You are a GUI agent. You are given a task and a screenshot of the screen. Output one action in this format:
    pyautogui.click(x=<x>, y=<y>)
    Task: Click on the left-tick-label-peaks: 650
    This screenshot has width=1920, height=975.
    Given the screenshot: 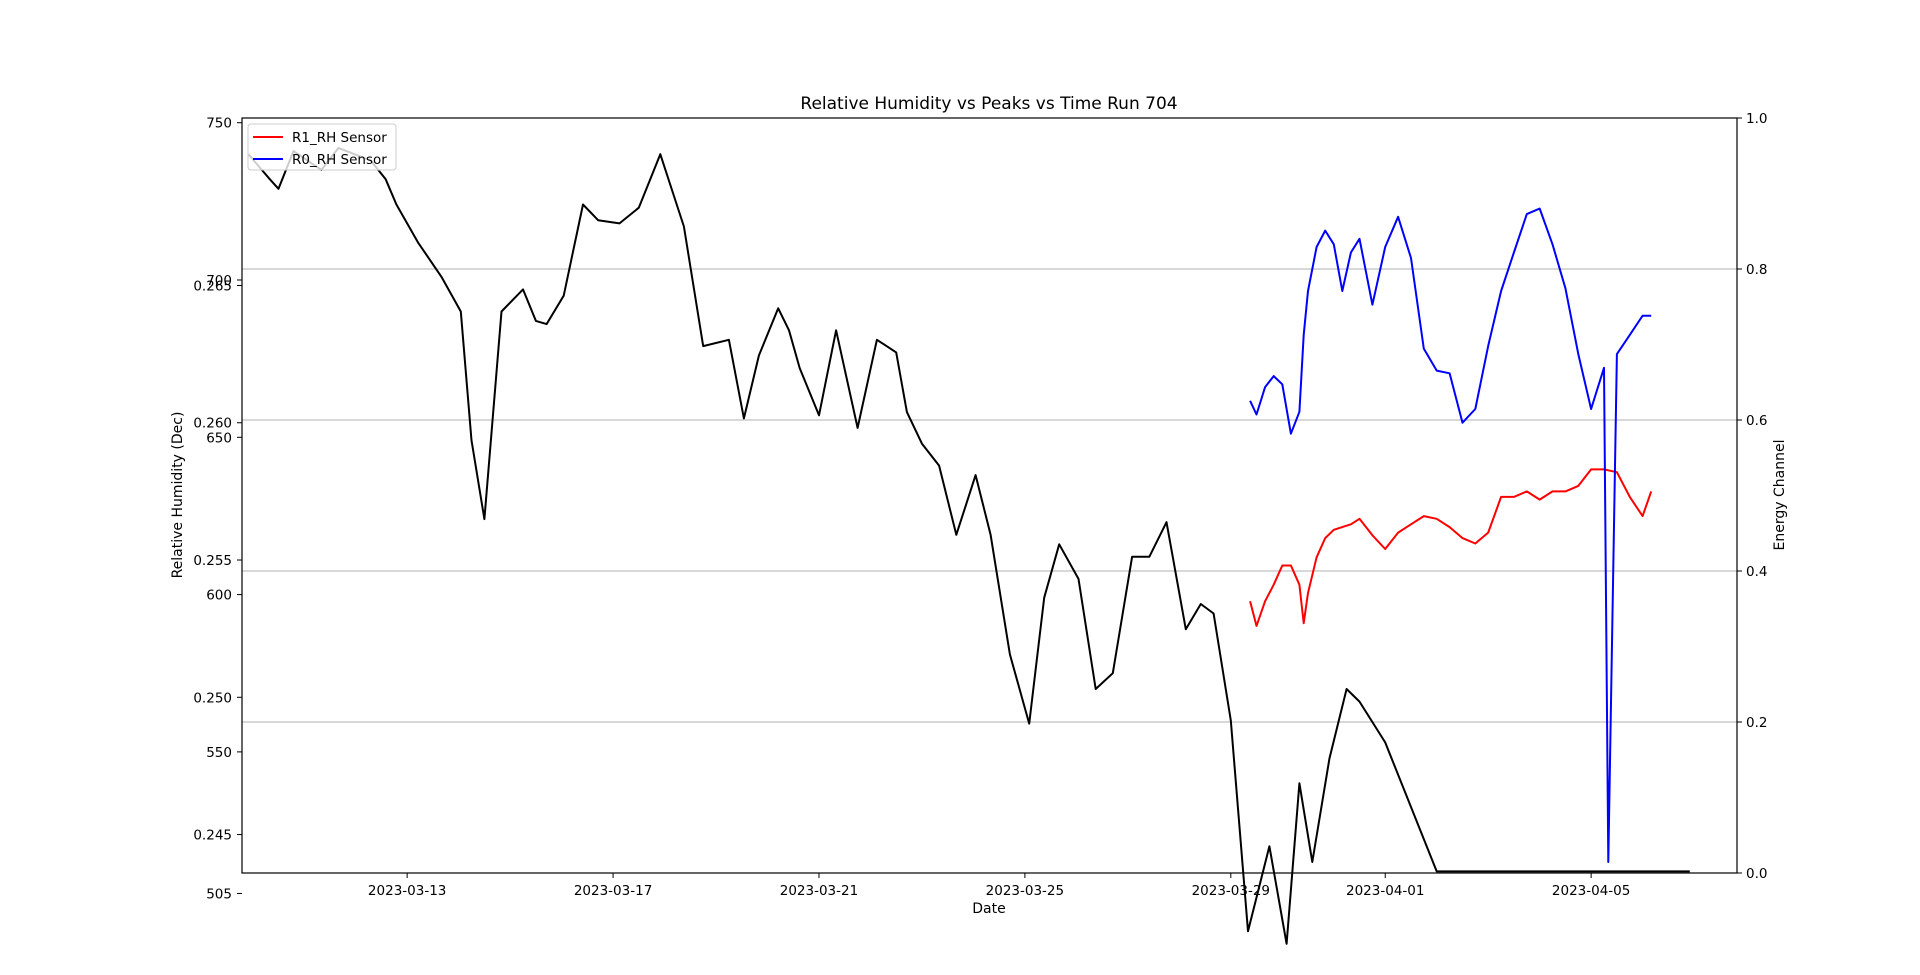 What is the action you would take?
    pyautogui.click(x=219, y=438)
    